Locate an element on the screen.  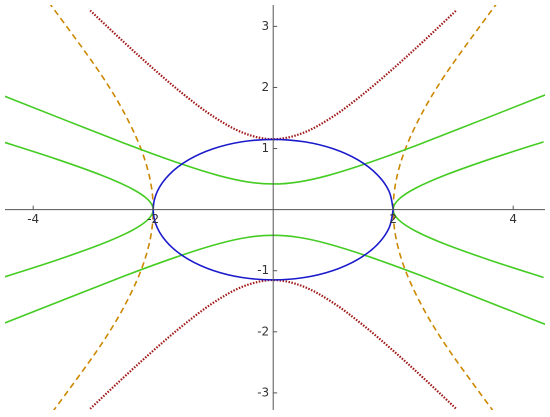
x-tick-label: -4 is located at coordinates (33, 219).